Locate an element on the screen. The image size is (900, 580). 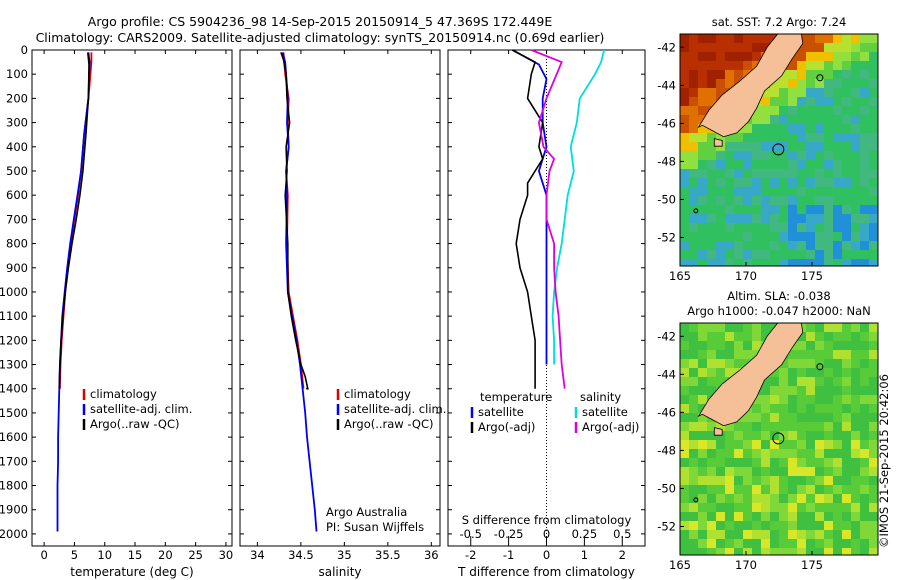
islet-chatham is located at coordinates (820, 78).